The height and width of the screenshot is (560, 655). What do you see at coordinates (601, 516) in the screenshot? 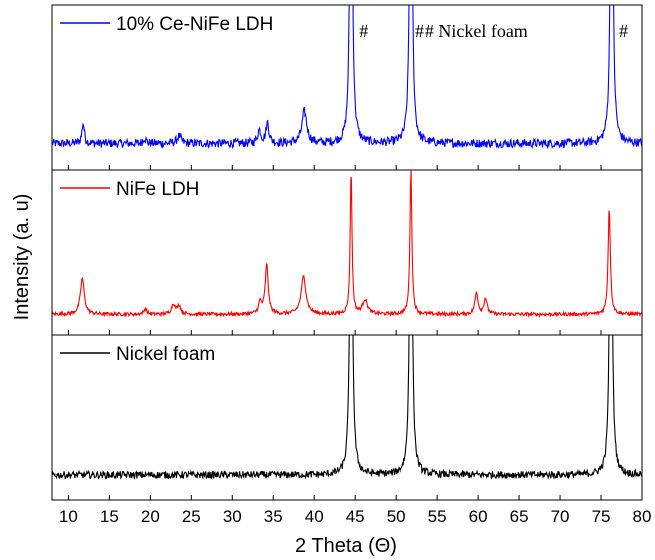
I see `x-tick-label: 75` at bounding box center [601, 516].